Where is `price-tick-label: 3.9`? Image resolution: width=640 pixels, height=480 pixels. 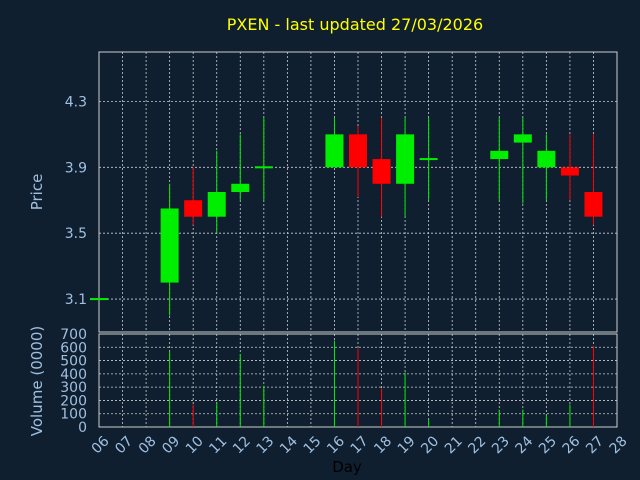
price-tick-label: 3.9 is located at coordinates (76, 168).